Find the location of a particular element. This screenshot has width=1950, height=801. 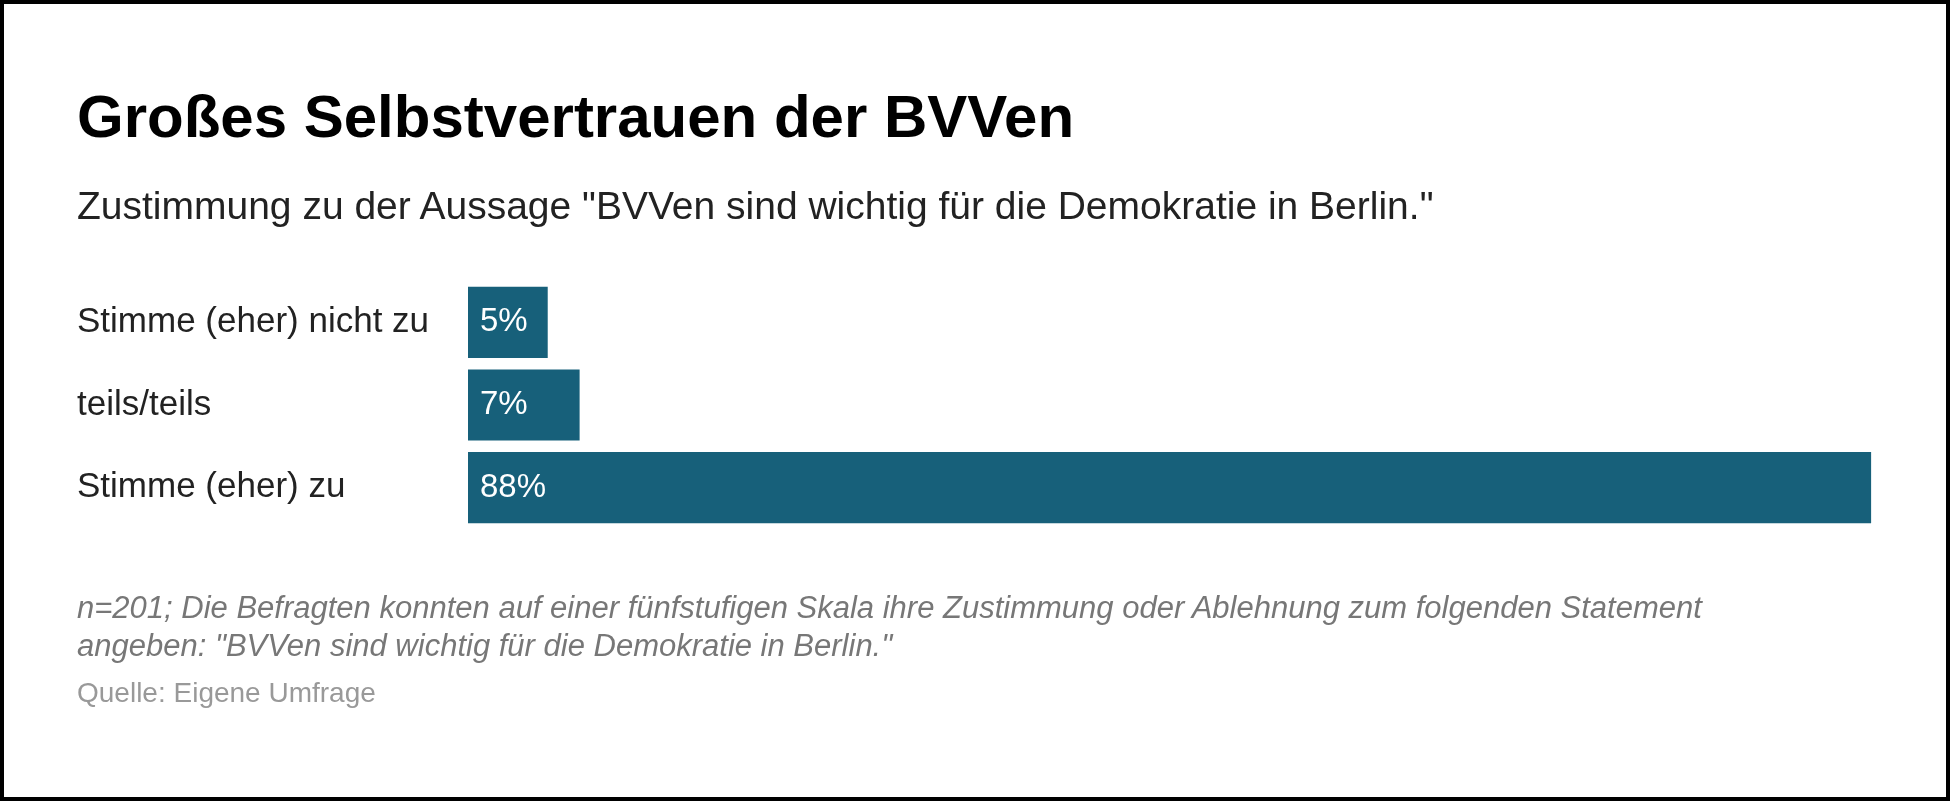

source-note: Quelle: Eigene Umfrage is located at coordinates (227, 693).